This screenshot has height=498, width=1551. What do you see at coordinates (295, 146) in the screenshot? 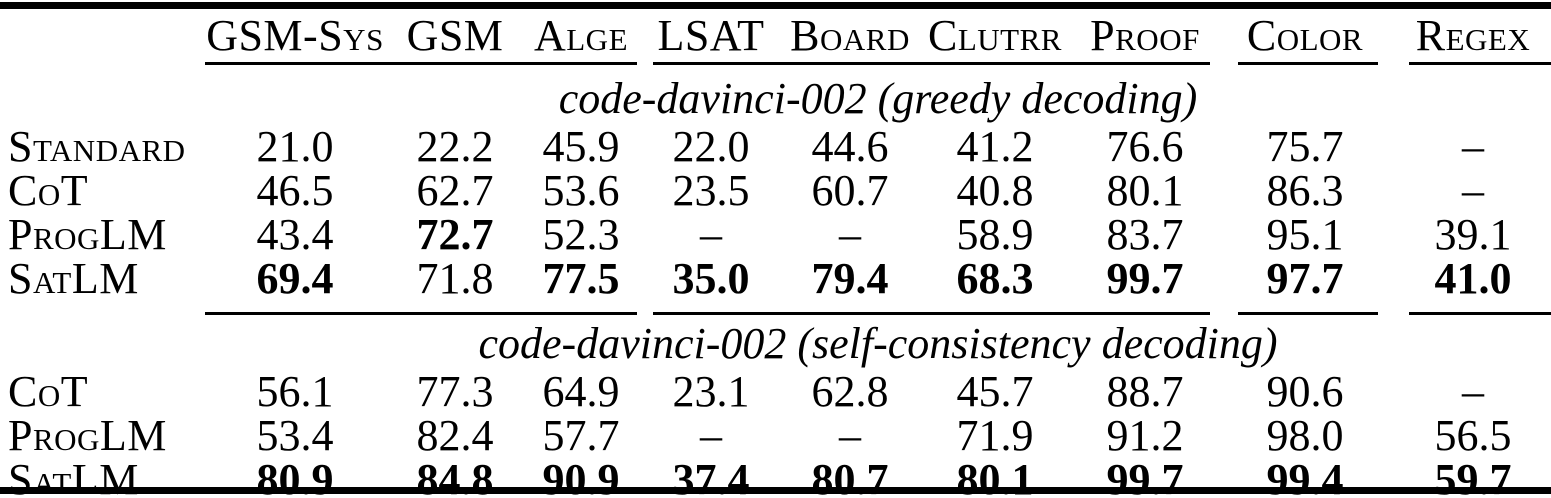
I see `score-cell: 21.0` at bounding box center [295, 146].